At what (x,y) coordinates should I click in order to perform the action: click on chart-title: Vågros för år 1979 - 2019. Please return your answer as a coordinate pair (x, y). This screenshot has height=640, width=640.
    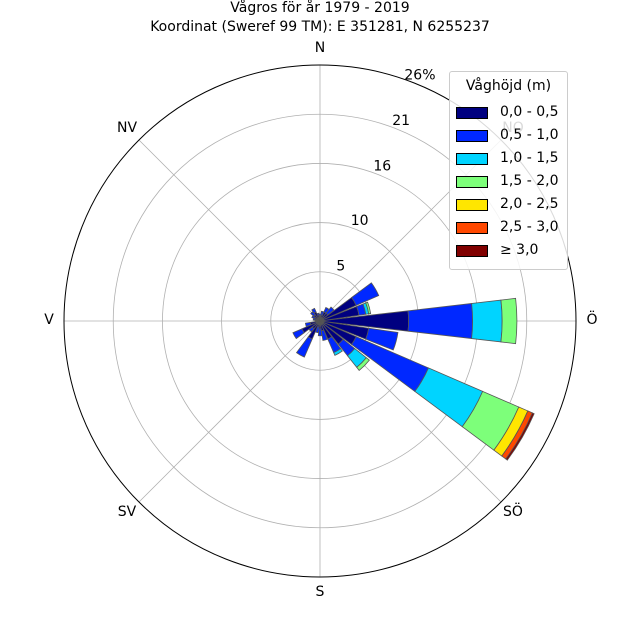
    Looking at the image, I should click on (320, 8).